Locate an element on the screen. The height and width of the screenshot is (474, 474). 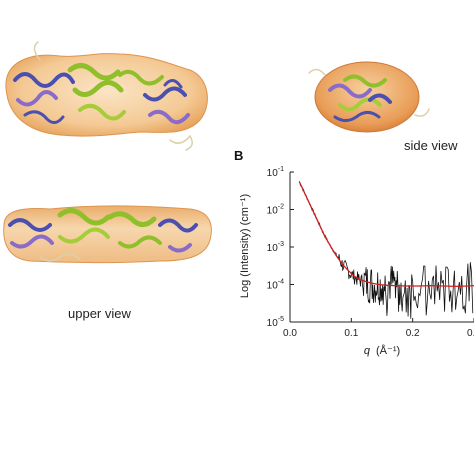
x-tick-label: 0.1 is located at coordinates (351, 333).